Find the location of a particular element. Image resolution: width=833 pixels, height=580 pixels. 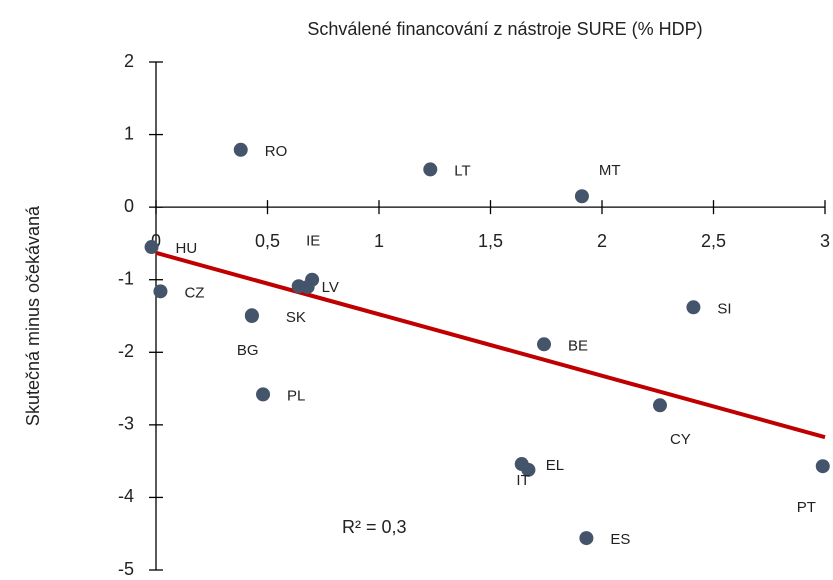

point-label: MT is located at coordinates (610, 170).